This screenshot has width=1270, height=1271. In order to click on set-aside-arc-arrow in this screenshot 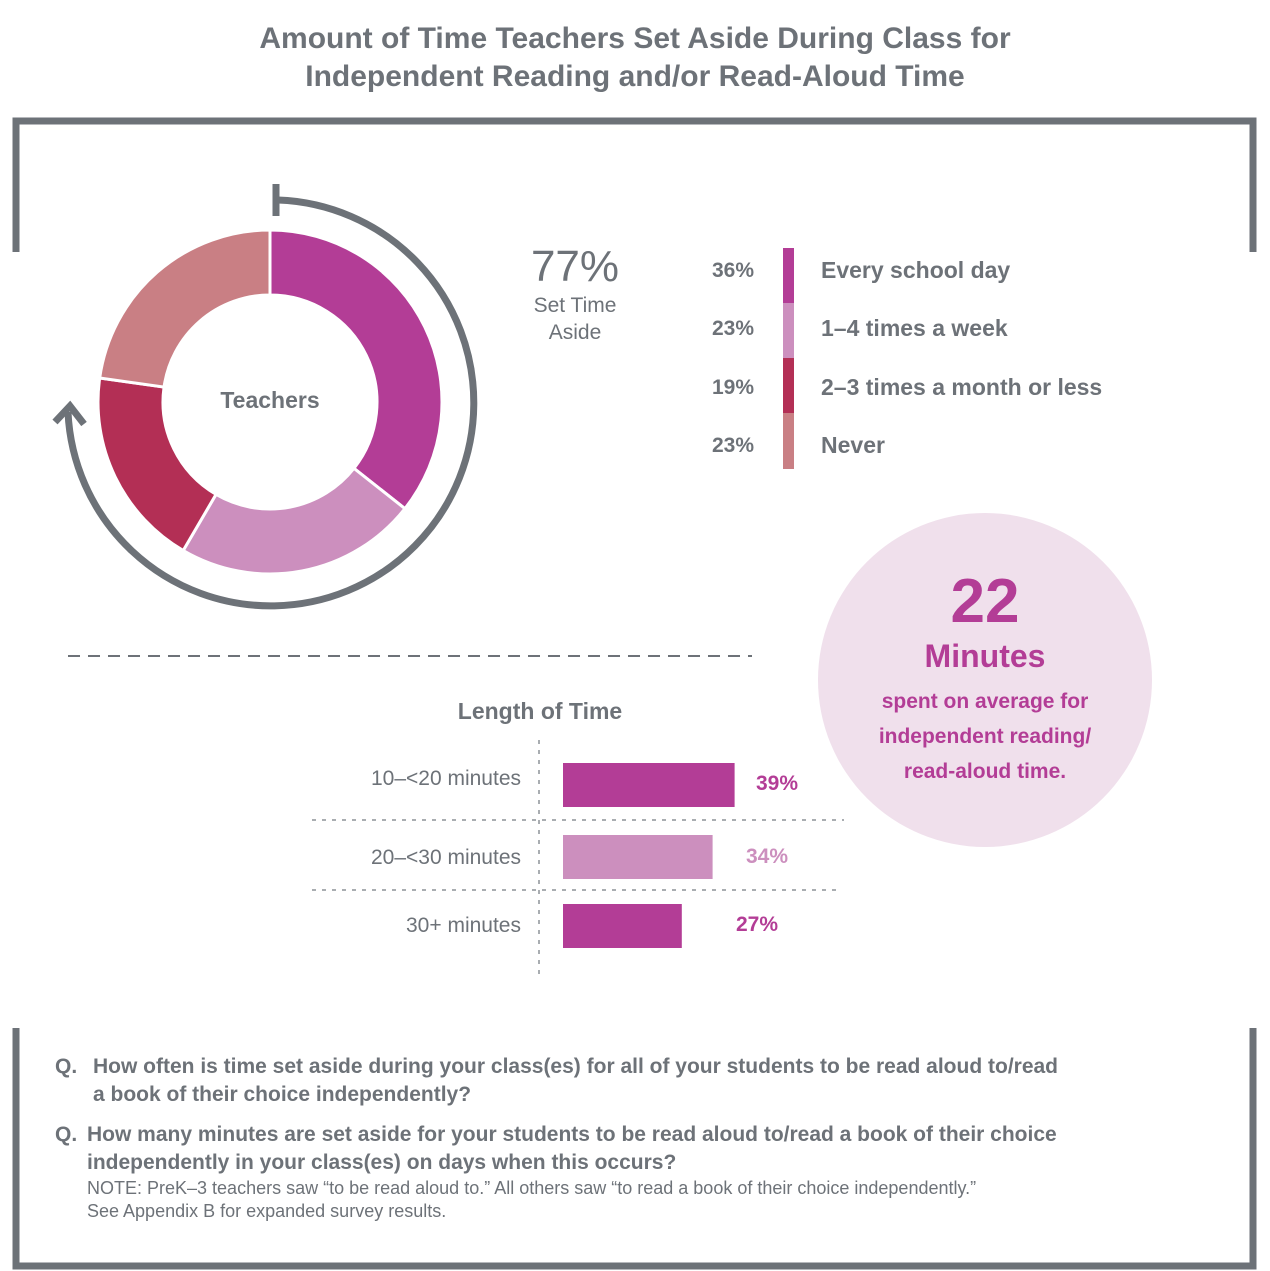, I will do `click(271, 403)`.